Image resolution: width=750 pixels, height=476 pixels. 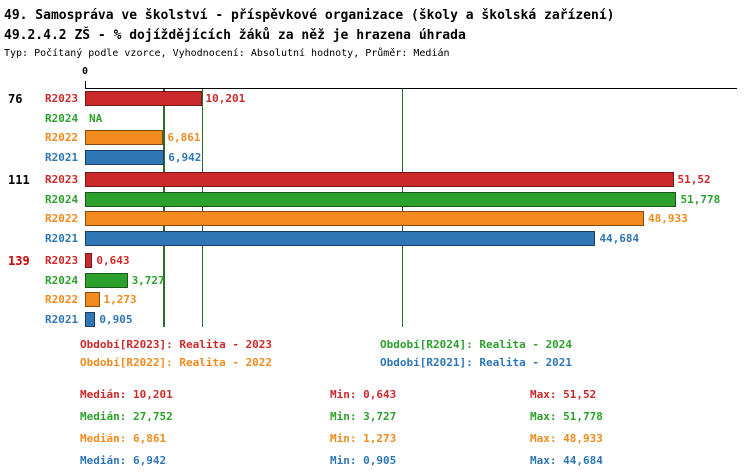 What do you see at coordinates (176, 362) in the screenshot?
I see `legend-item-r2022: Období[R2022]: Realita - 2022` at bounding box center [176, 362].